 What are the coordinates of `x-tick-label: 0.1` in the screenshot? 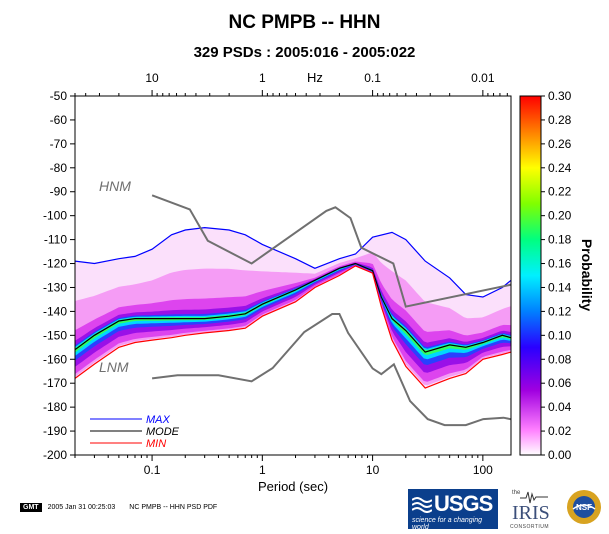 It's located at (152, 470).